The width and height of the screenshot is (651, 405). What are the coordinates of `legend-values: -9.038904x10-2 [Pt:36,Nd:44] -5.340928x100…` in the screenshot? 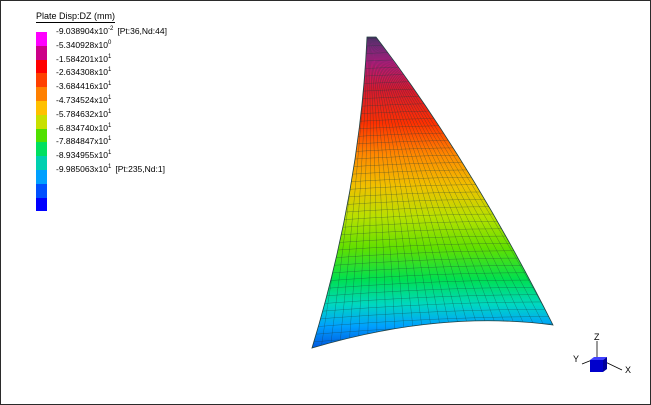 It's located at (111, 101).